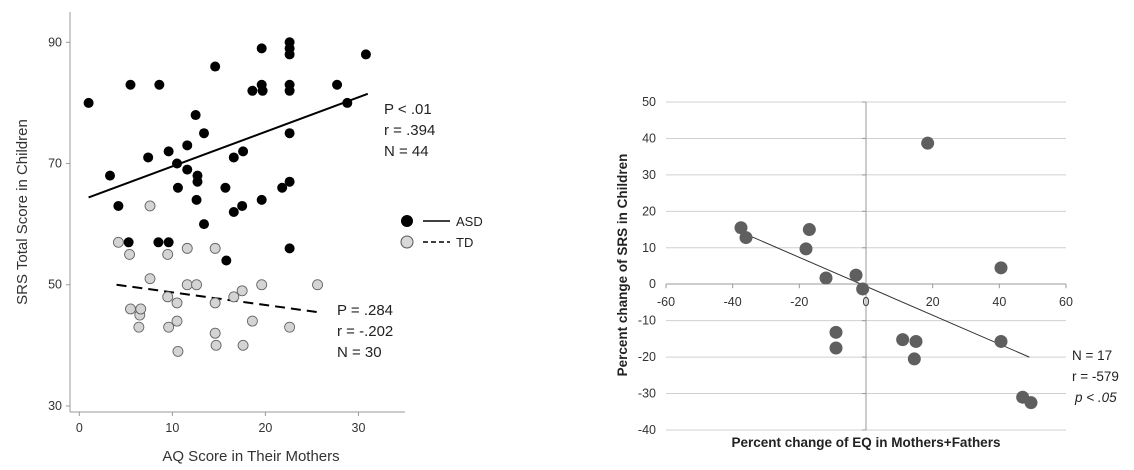 This screenshot has height=470, width=1134. I want to click on right-y-tick-label: -10, so click(647, 321).